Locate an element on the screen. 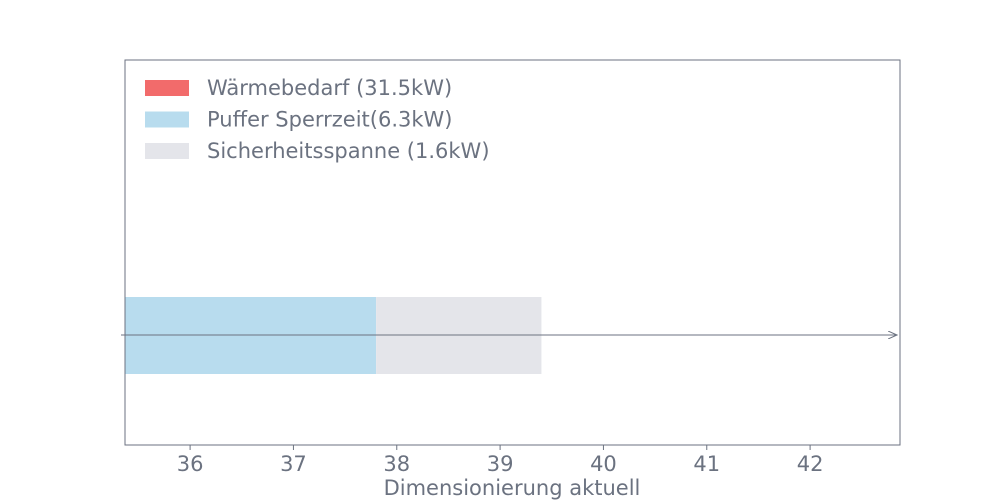  legend-label: Wärmebedarf (31.5kW) is located at coordinates (329, 88).